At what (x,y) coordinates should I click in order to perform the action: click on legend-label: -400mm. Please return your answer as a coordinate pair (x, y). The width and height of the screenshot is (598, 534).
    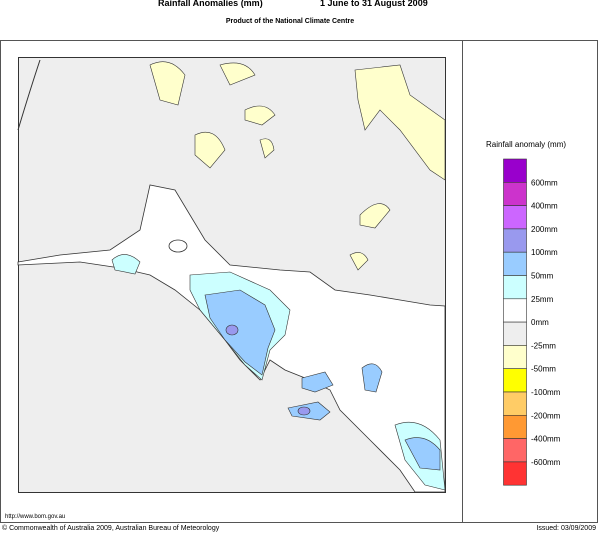
    Looking at the image, I should click on (546, 439).